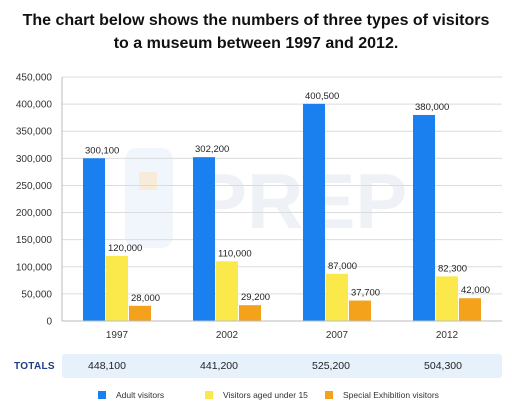  I want to click on data-label-adult-2002: 302,200, so click(212, 149).